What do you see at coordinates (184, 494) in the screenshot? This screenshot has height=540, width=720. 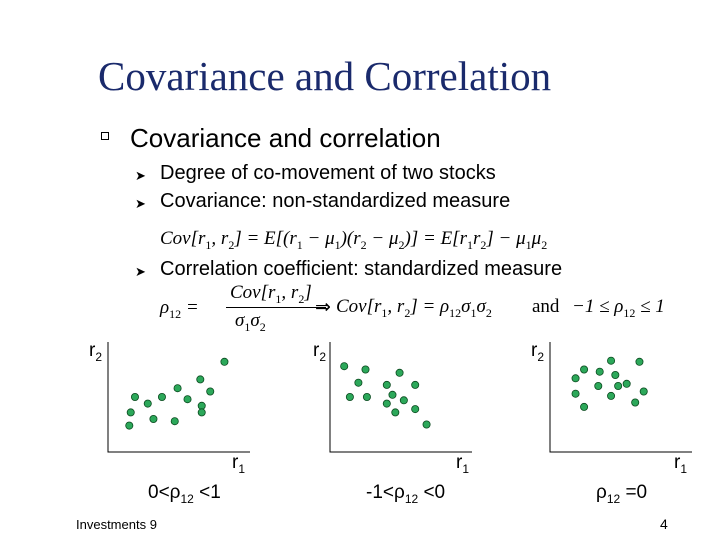 I see `plot1-caption: 0<ρ12 <1` at bounding box center [184, 494].